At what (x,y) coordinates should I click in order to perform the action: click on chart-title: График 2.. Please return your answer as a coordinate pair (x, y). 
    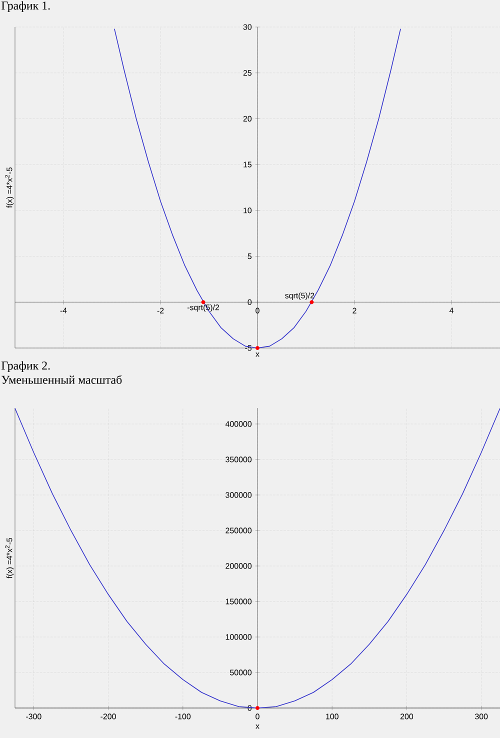
    Looking at the image, I should click on (26, 366).